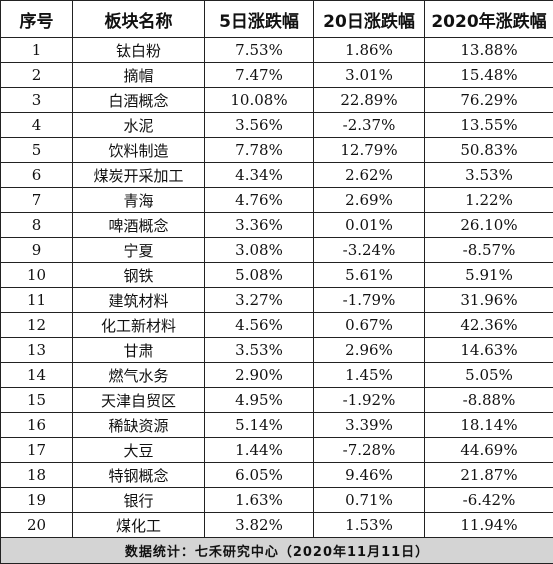 The image size is (553, 564). I want to click on change-2020-cell: 13.88%, so click(489, 50).